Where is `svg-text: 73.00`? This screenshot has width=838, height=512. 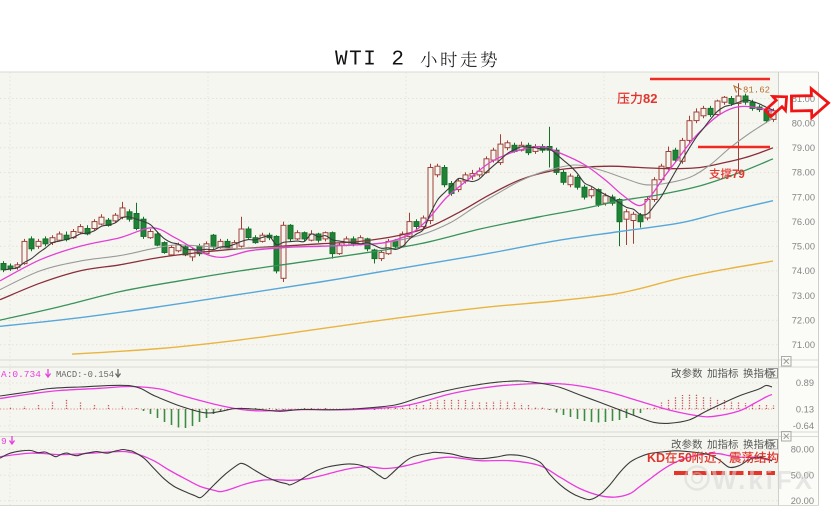
svg-text: 73.00 is located at coordinates (803, 296).